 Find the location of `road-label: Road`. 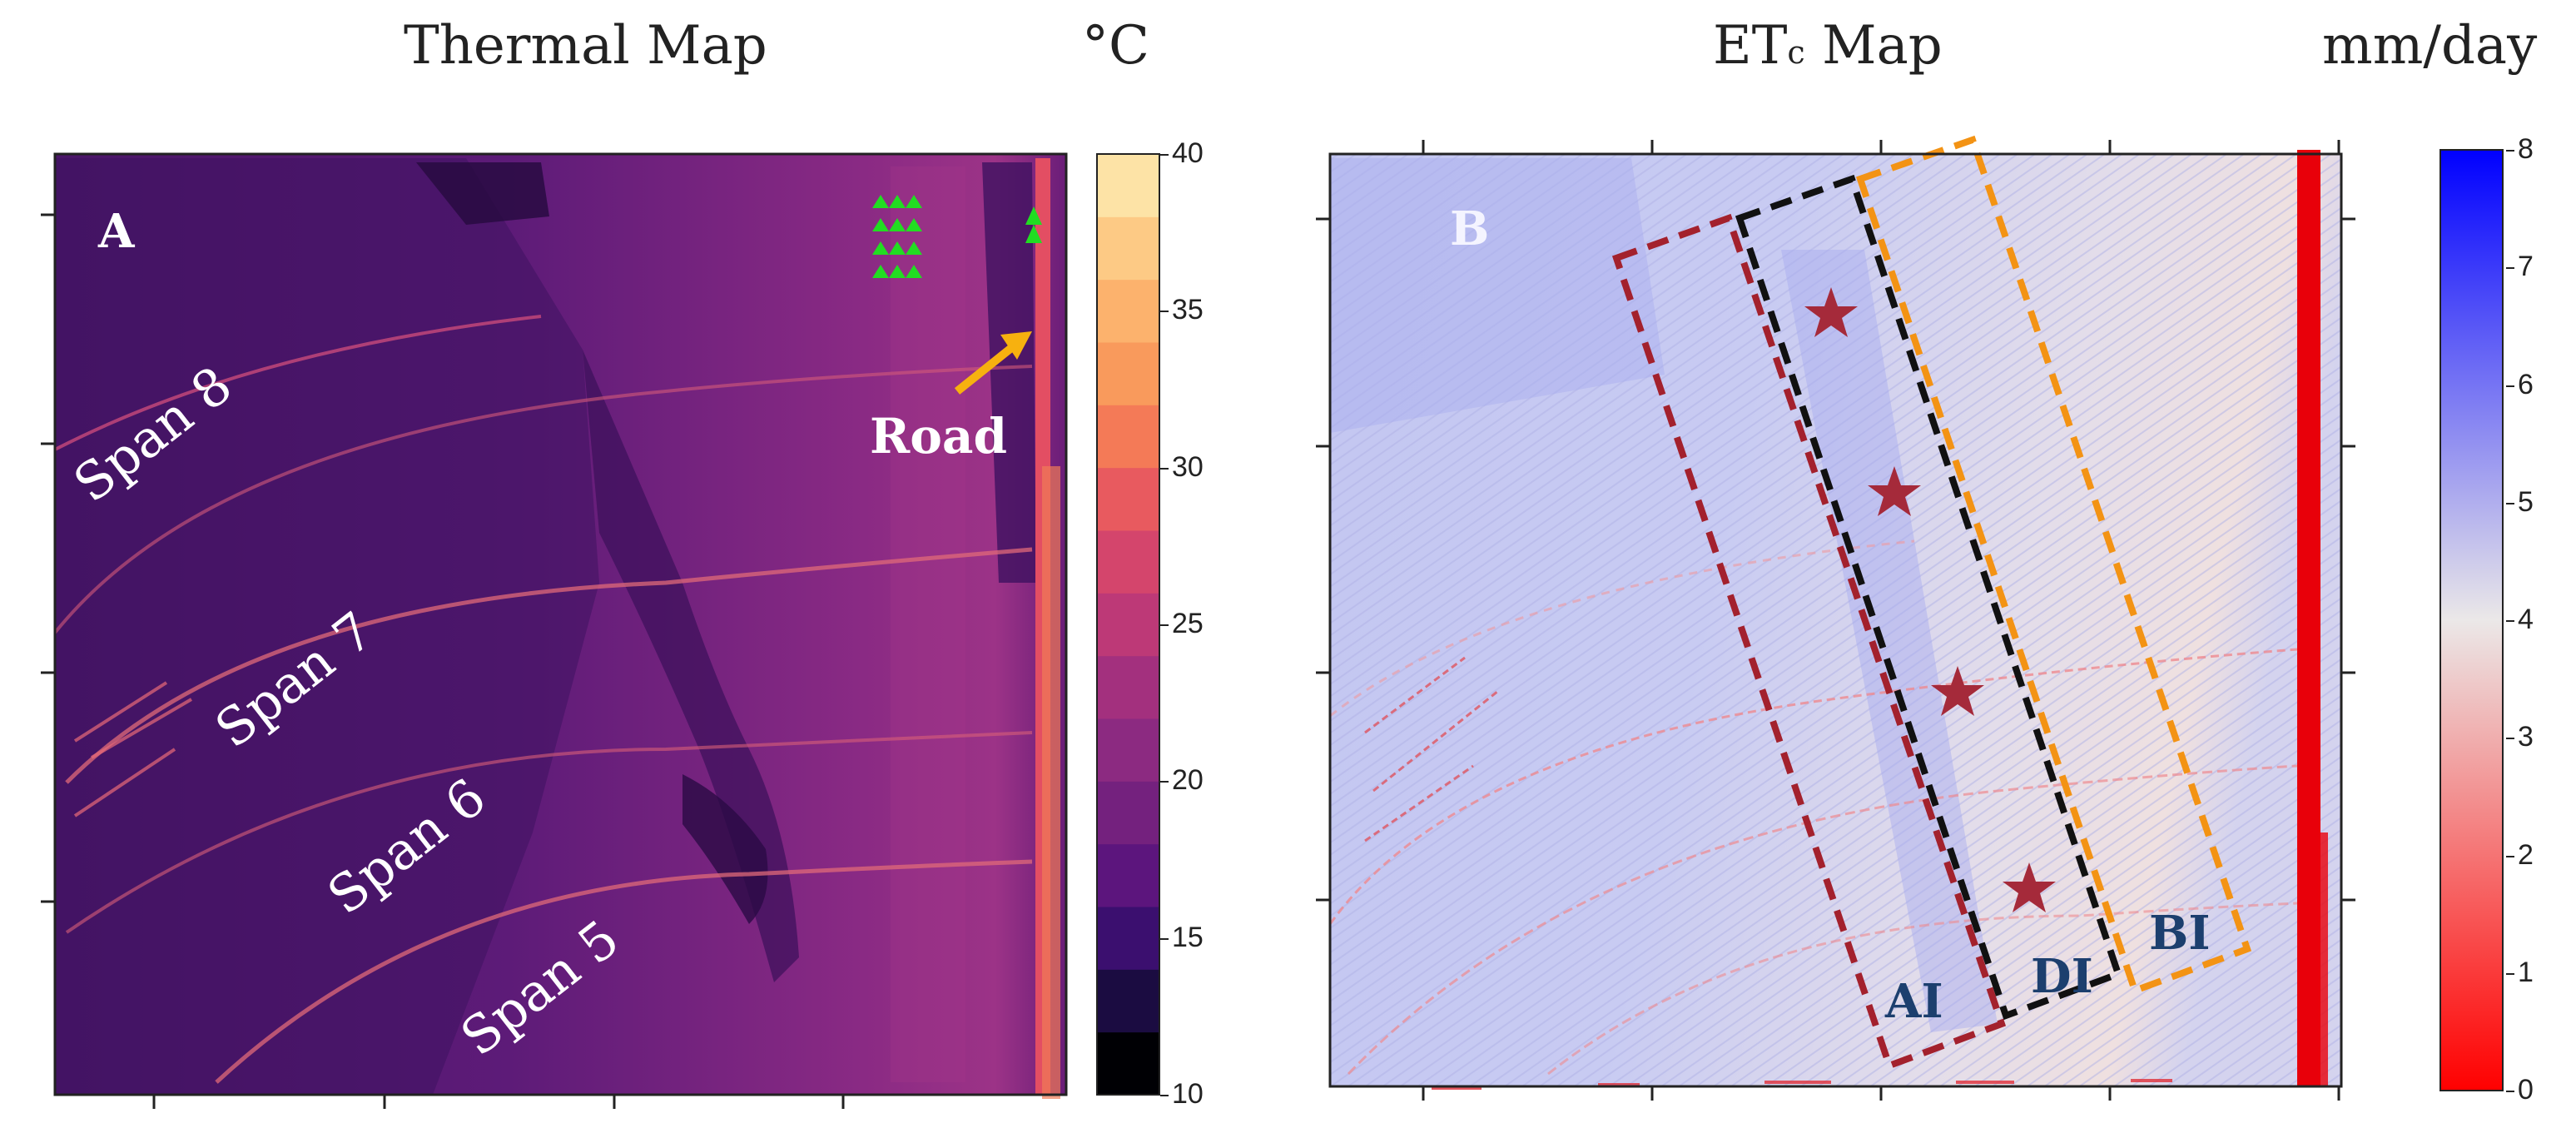

road-label: Road is located at coordinates (939, 436).